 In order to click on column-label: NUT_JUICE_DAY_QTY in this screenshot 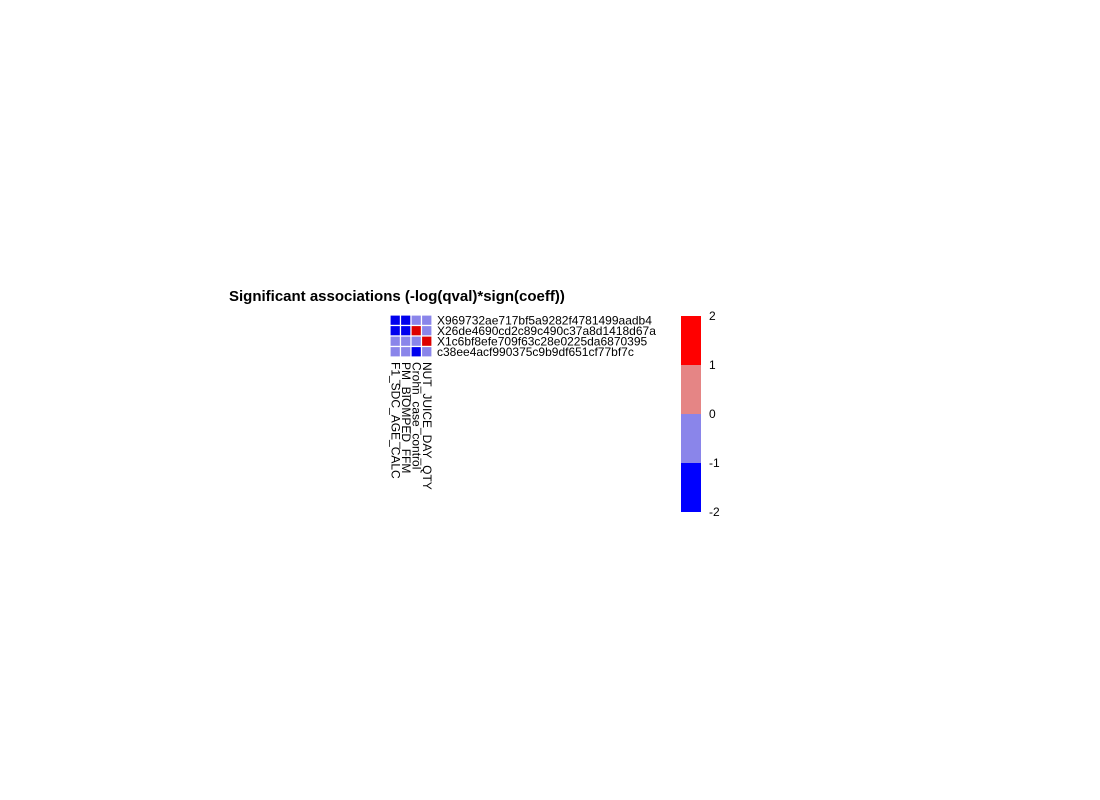, I will do `click(427, 426)`.